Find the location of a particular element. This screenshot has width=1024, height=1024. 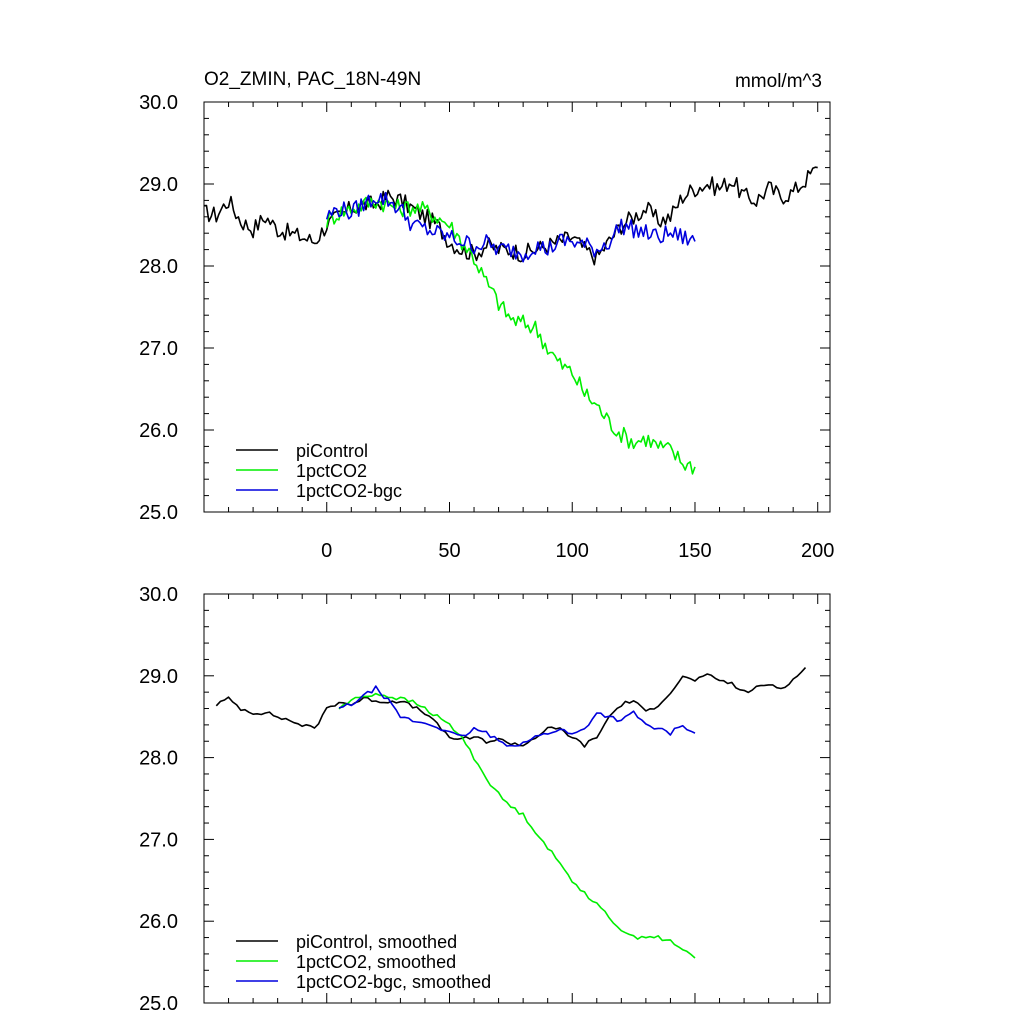

legend-label: 1pctCO2, smoothed is located at coordinates (376, 962).